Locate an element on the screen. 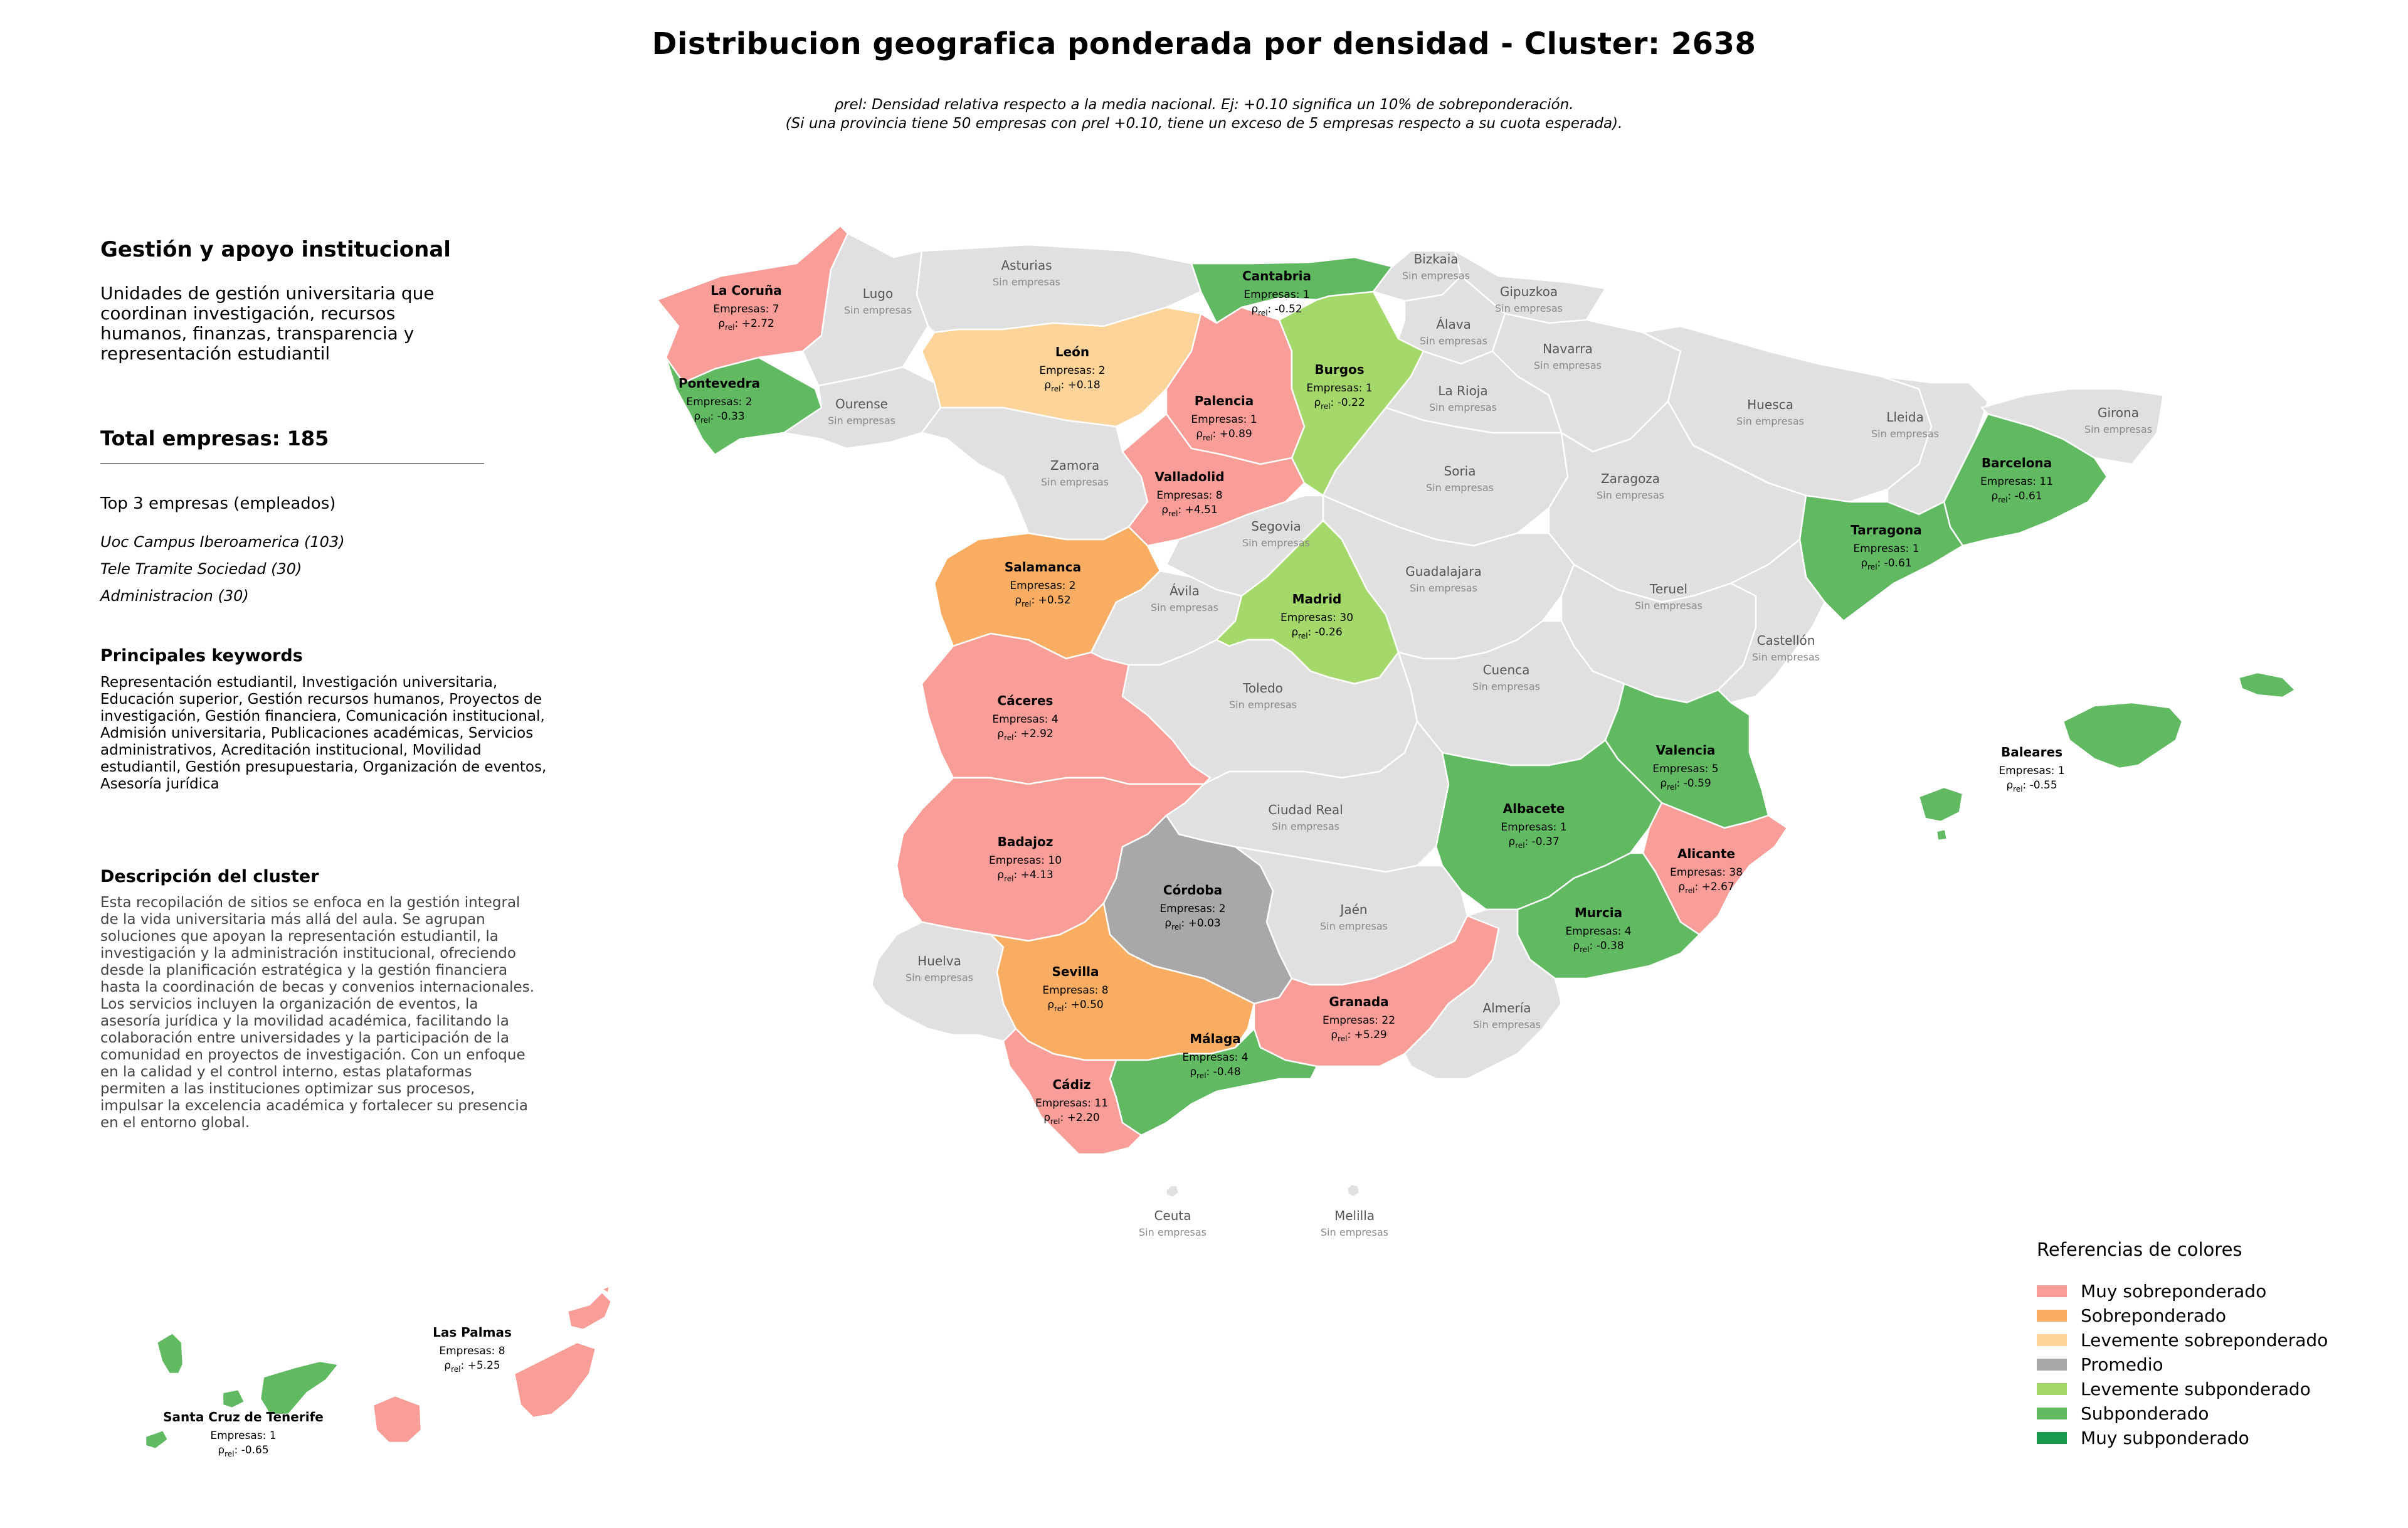 The height and width of the screenshot is (1528, 2408). province-companies-pontevedra: Empresas: 2 is located at coordinates (719, 402).